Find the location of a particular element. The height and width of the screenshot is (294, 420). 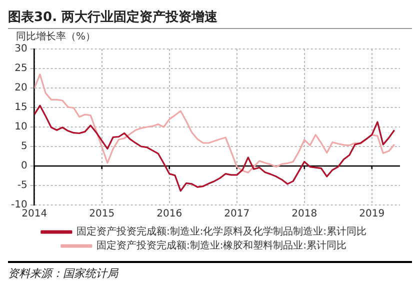

y-tick-label: 0 is located at coordinates (24, 166).